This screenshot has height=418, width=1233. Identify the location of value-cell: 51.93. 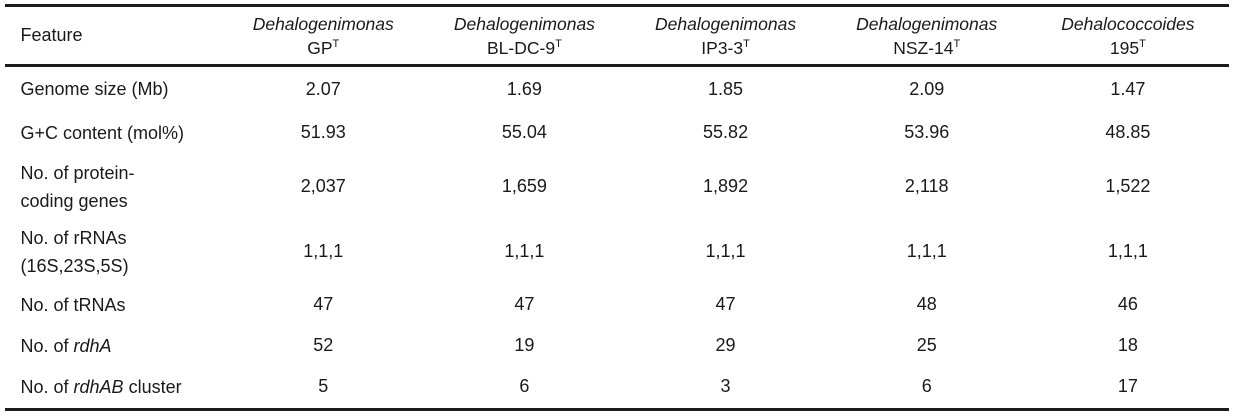
(323, 132).